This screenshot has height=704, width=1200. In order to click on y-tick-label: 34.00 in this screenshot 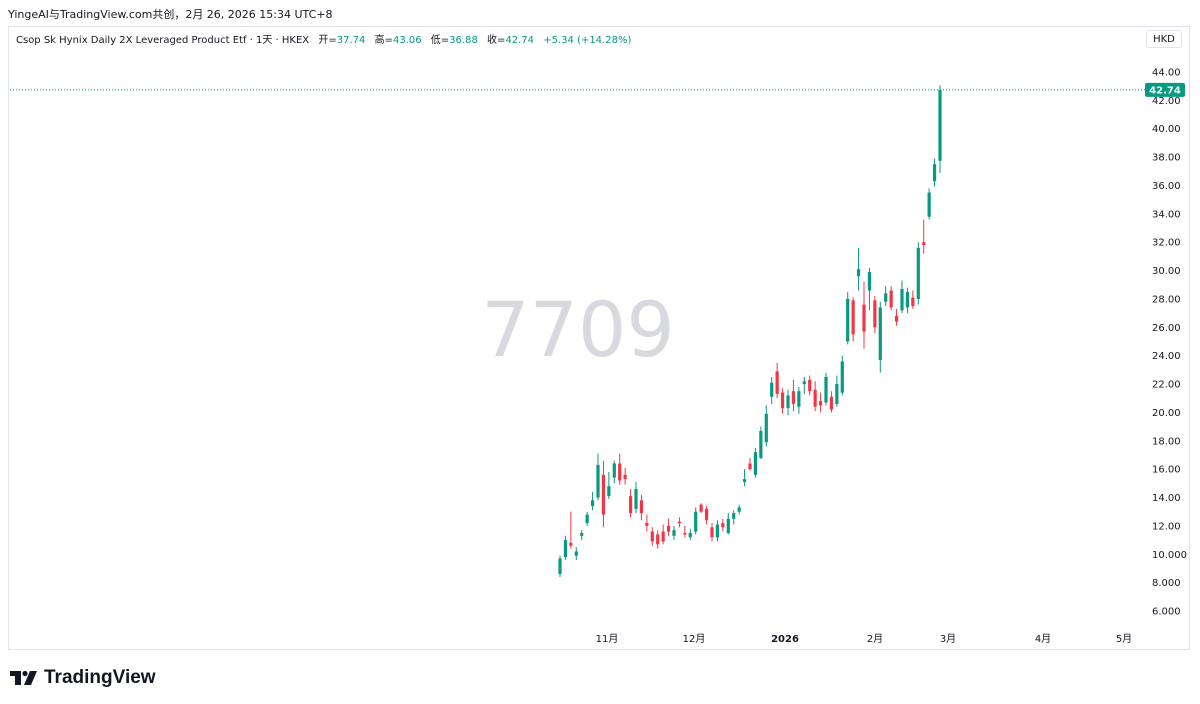, I will do `click(1166, 214)`.